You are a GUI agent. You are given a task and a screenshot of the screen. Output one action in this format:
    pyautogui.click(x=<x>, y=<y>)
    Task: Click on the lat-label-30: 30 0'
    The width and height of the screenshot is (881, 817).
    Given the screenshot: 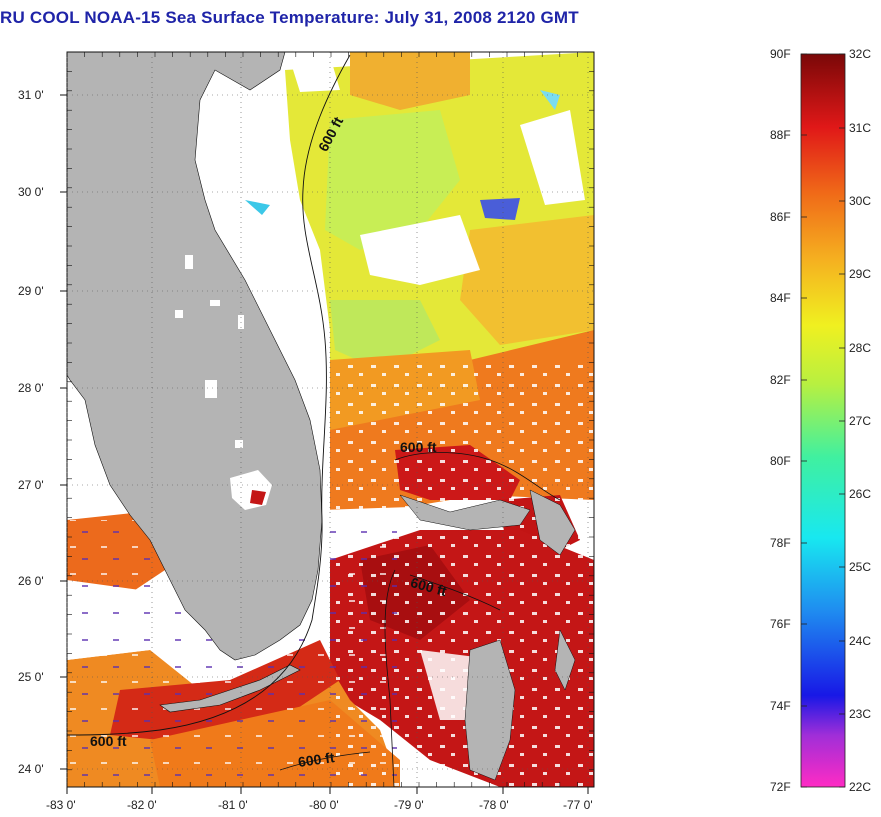 What is the action you would take?
    pyautogui.click(x=31, y=192)
    